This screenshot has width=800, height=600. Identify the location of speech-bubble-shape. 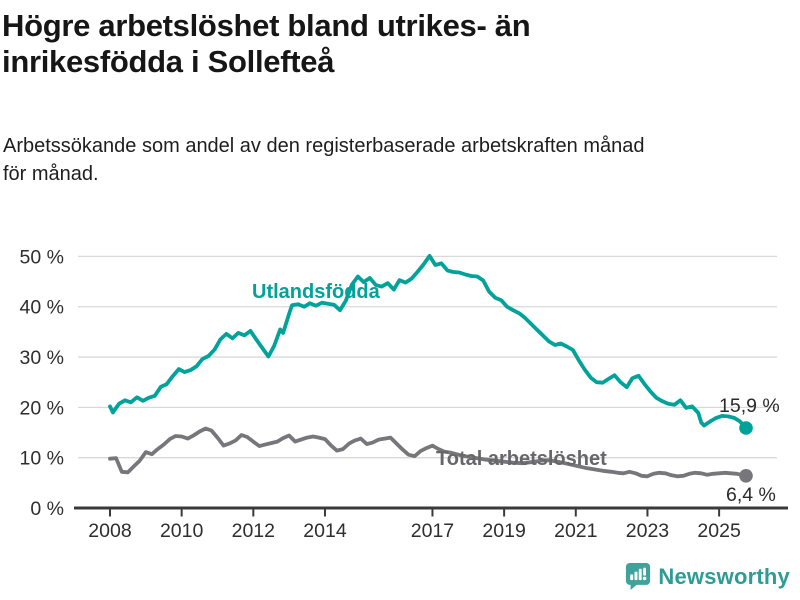
(638, 576).